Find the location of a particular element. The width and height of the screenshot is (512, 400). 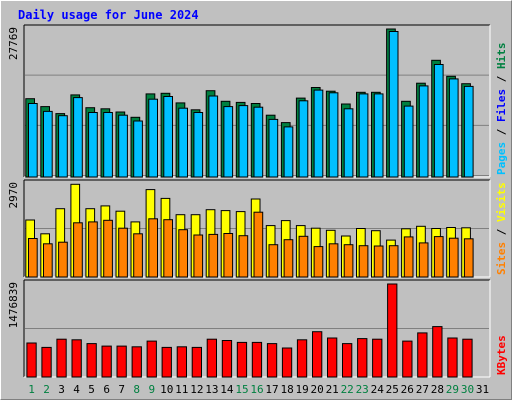

x-tick-label-day-30: 30 is located at coordinates (467, 389).